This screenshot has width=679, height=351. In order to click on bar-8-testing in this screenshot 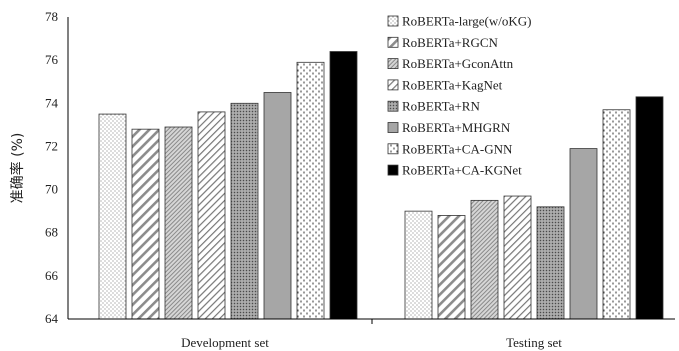, I will do `click(649, 208)`.